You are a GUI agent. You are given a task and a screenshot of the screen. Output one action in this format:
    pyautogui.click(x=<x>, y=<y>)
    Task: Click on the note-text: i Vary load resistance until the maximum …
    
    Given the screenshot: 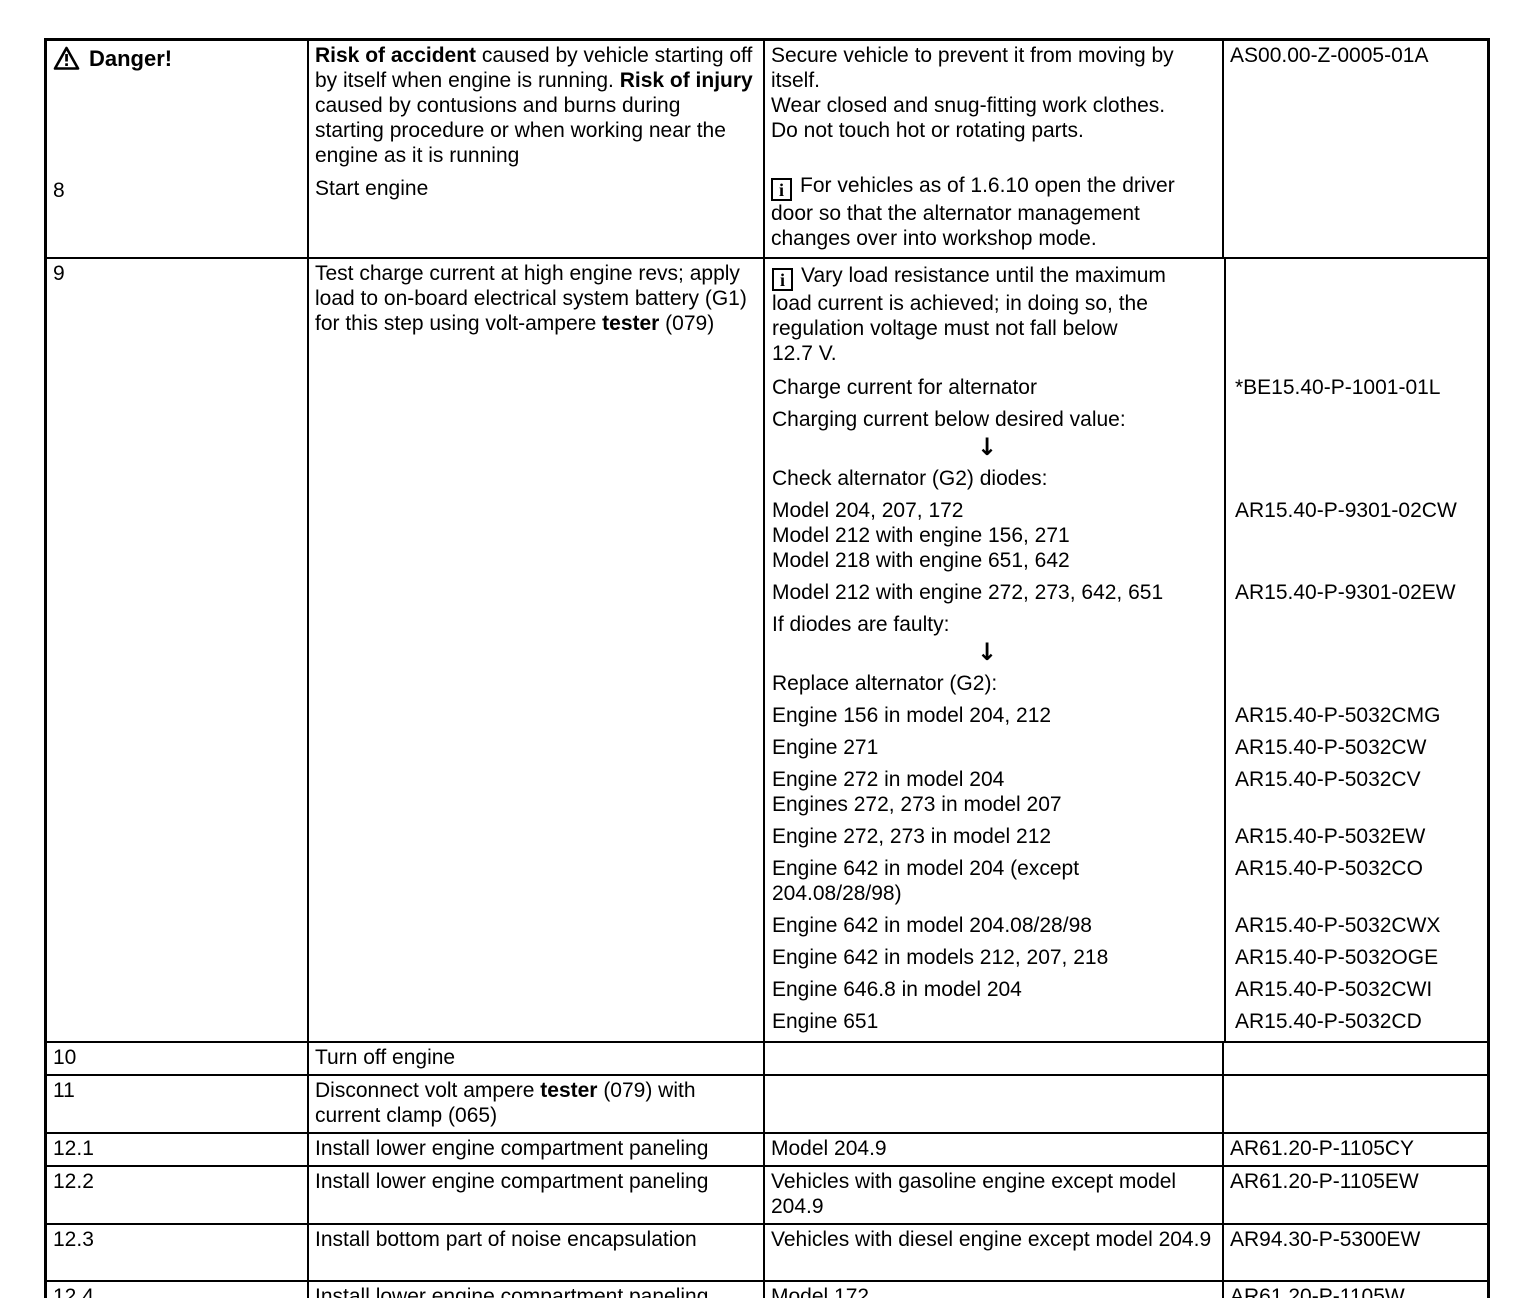 What is the action you would take?
    pyautogui.click(x=994, y=317)
    